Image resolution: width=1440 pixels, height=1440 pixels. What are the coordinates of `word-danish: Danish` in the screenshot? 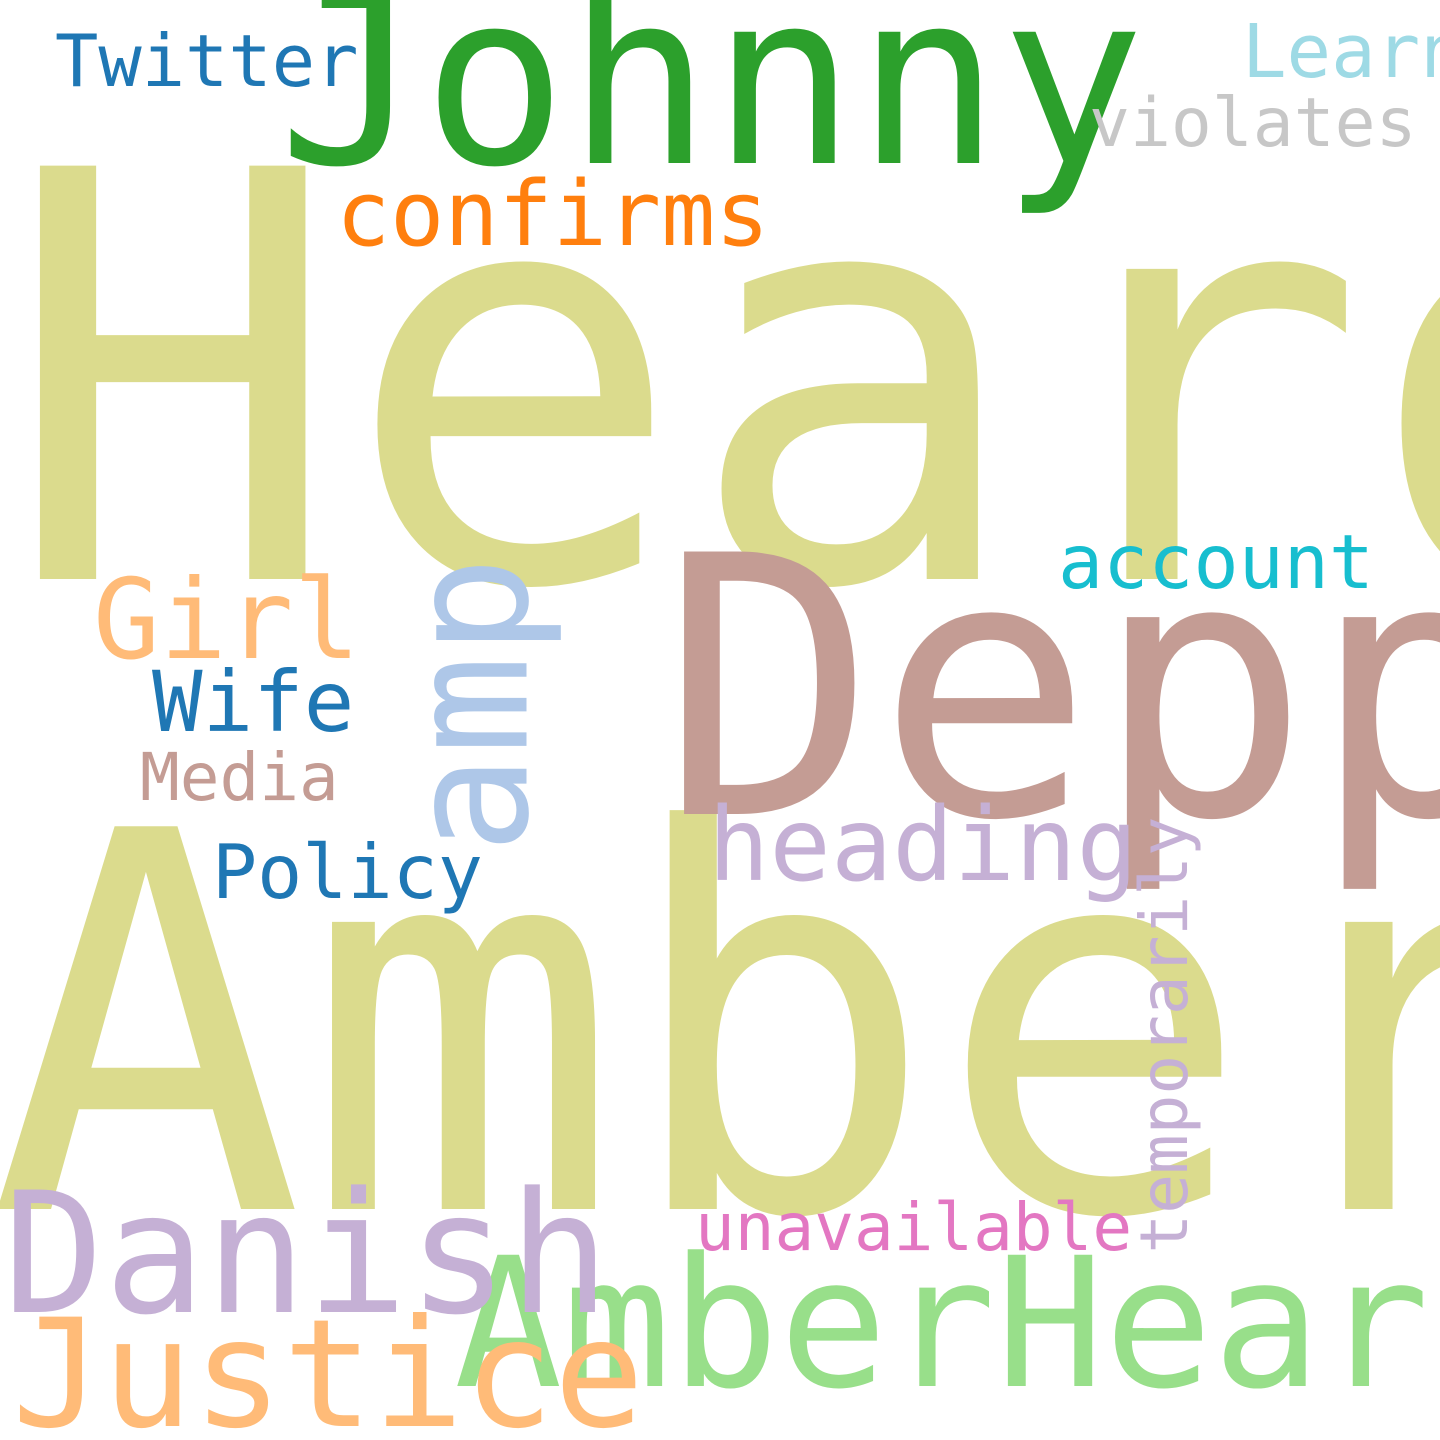 It's located at (306, 1254).